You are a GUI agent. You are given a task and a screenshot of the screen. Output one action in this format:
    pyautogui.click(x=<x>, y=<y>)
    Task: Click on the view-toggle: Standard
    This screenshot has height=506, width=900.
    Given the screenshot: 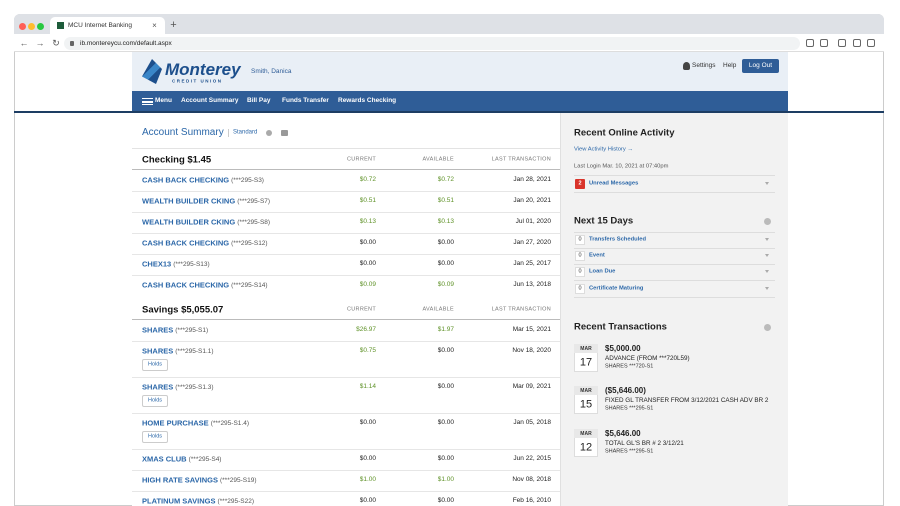 What is the action you would take?
    pyautogui.click(x=245, y=132)
    